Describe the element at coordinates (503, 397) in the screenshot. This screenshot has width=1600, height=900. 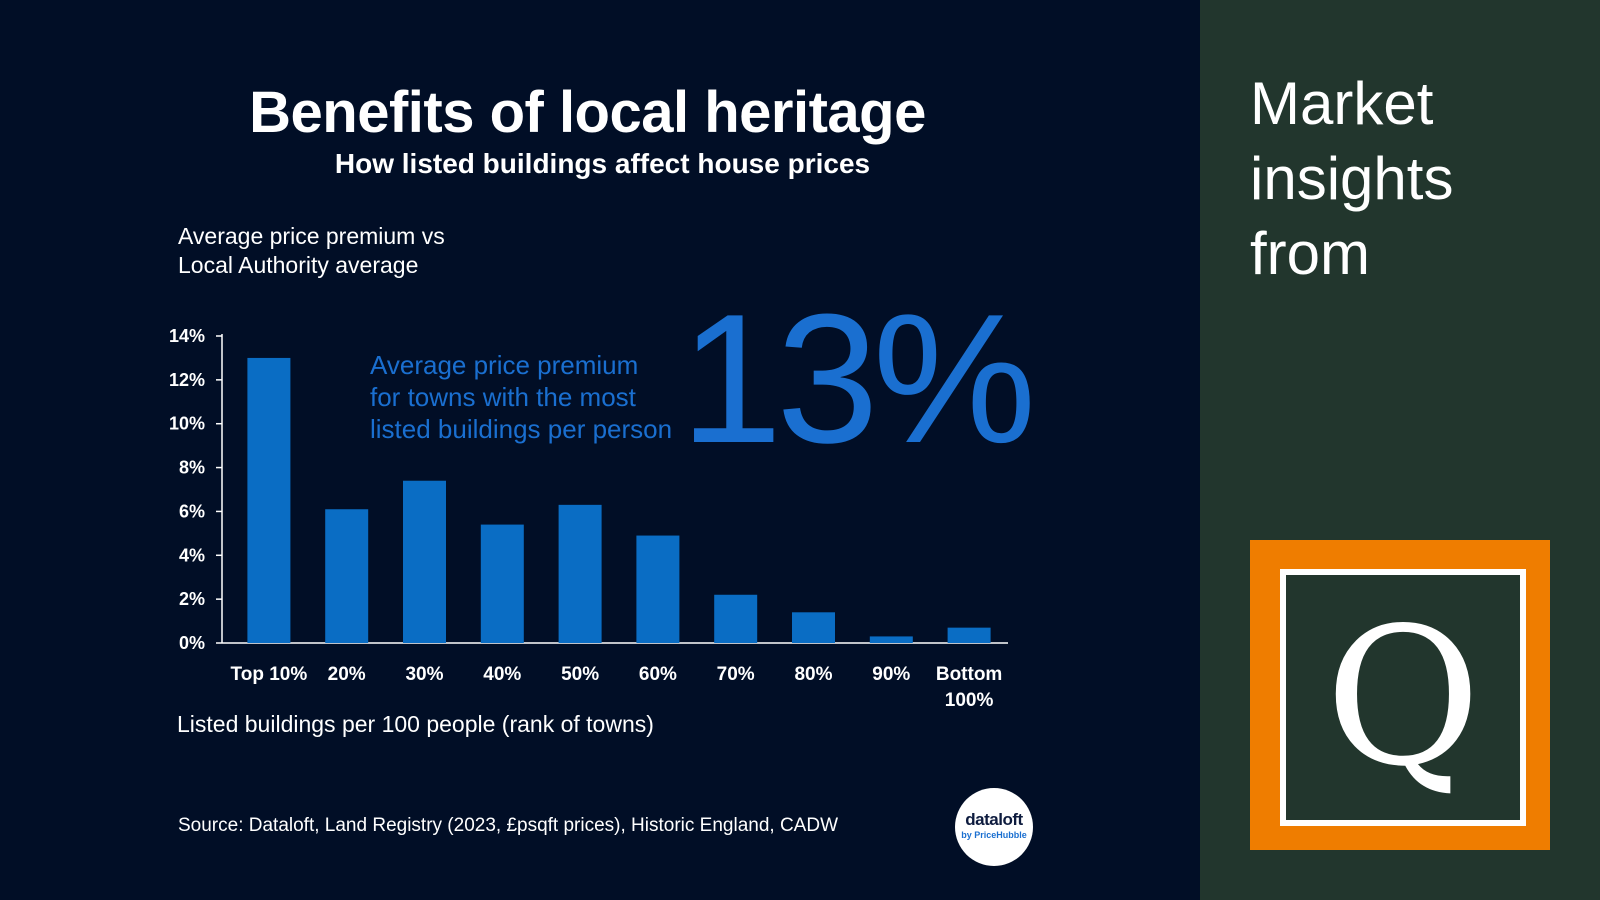
I see `callout-line: for towns with the most` at that location.